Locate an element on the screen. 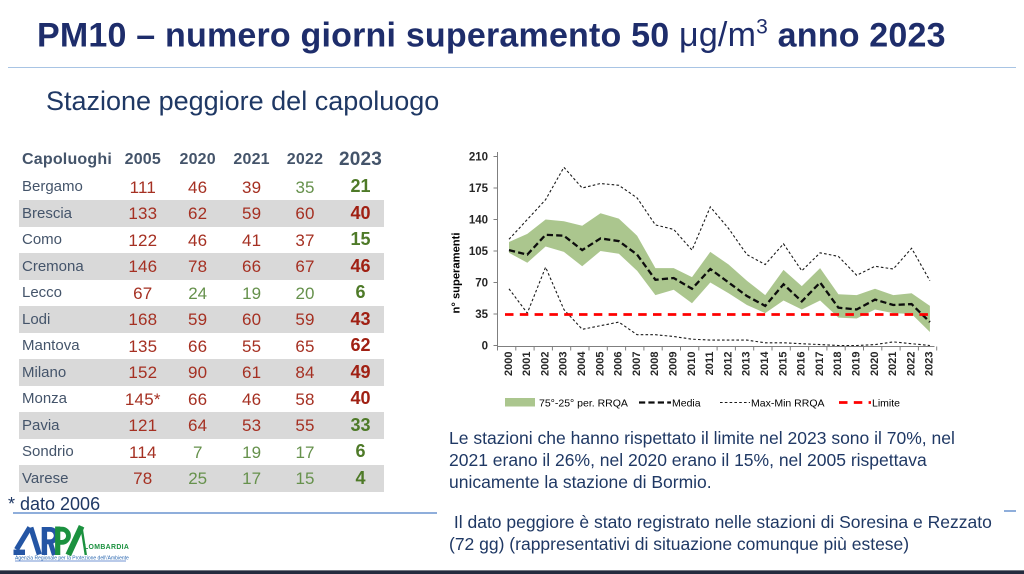 This screenshot has width=1024, height=574. svg-text: 2012 is located at coordinates (728, 364).